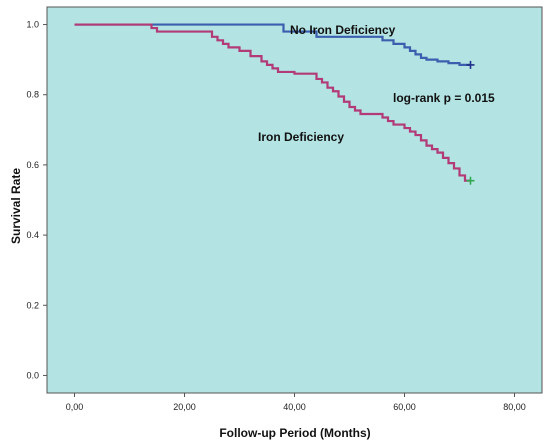 The height and width of the screenshot is (444, 550). Describe the element at coordinates (32, 305) in the screenshot. I see `y-tick-label: 0.2` at that location.